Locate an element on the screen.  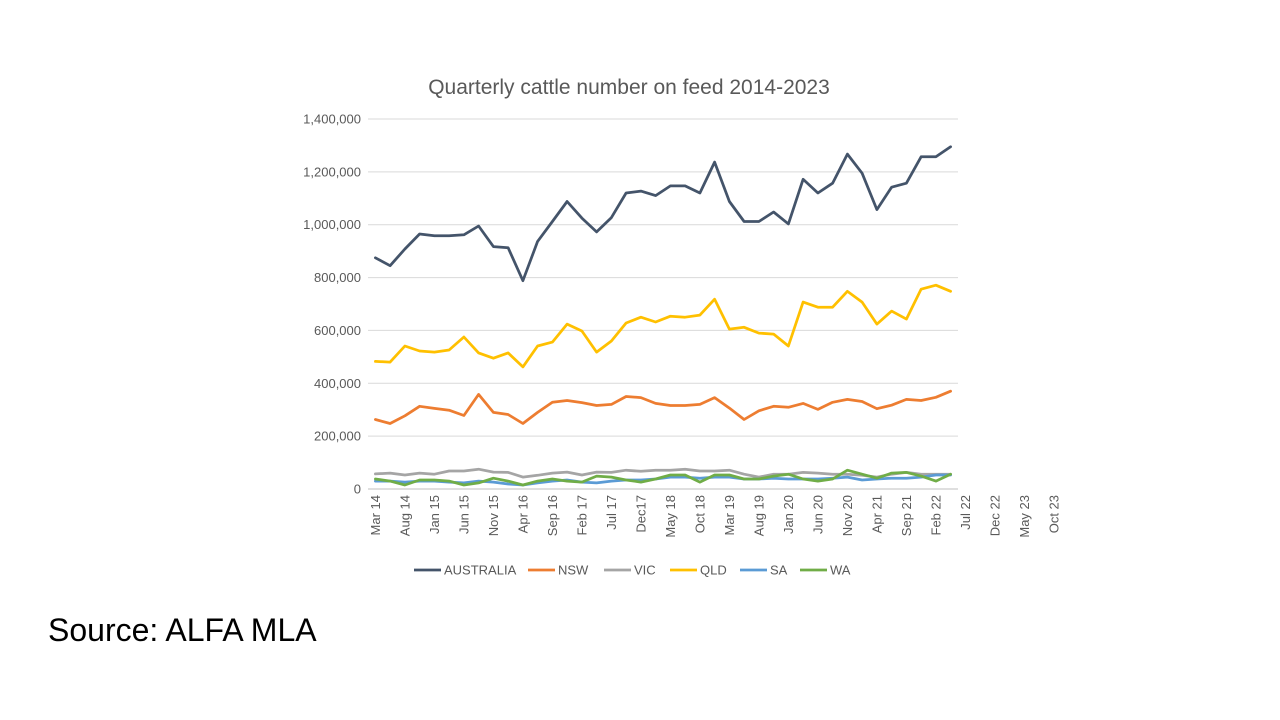
y-tick-label: 200,000 is located at coordinates (337, 436).